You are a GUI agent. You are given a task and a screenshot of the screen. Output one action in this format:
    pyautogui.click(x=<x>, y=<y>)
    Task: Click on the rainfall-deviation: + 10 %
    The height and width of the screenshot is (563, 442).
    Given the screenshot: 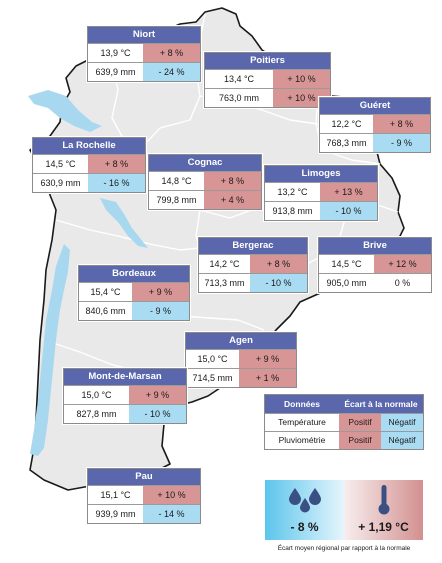 What is the action you would take?
    pyautogui.click(x=301, y=98)
    